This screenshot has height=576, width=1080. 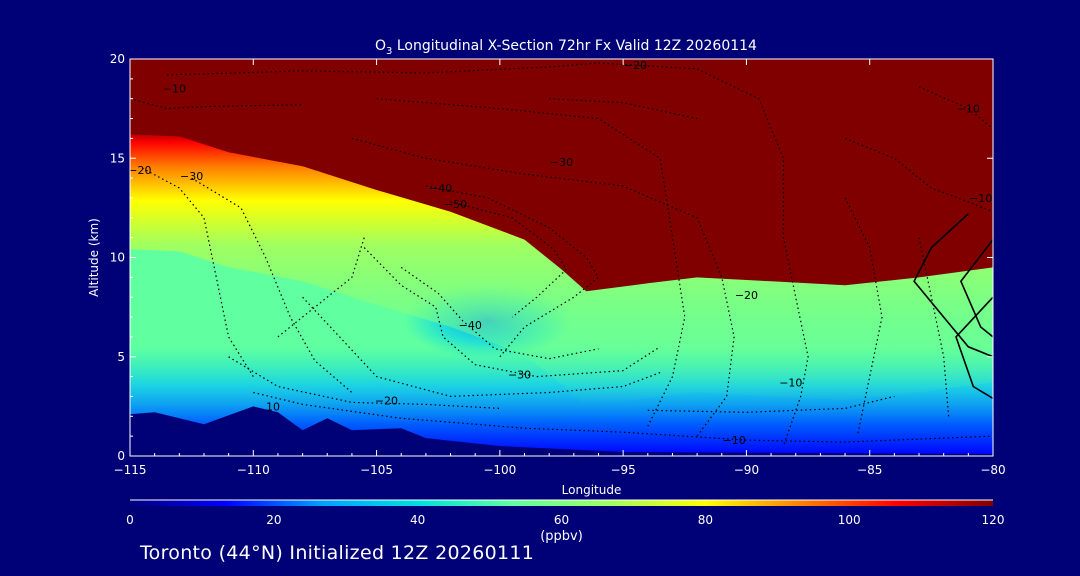 What do you see at coordinates (561, 431) in the screenshot?
I see `terrain` at bounding box center [561, 431].